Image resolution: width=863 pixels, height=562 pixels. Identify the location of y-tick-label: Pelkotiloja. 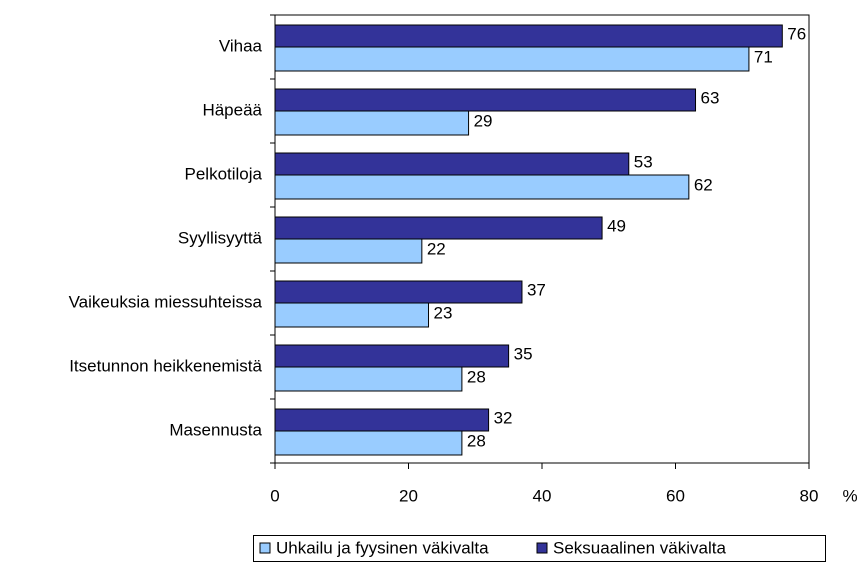
(224, 173).